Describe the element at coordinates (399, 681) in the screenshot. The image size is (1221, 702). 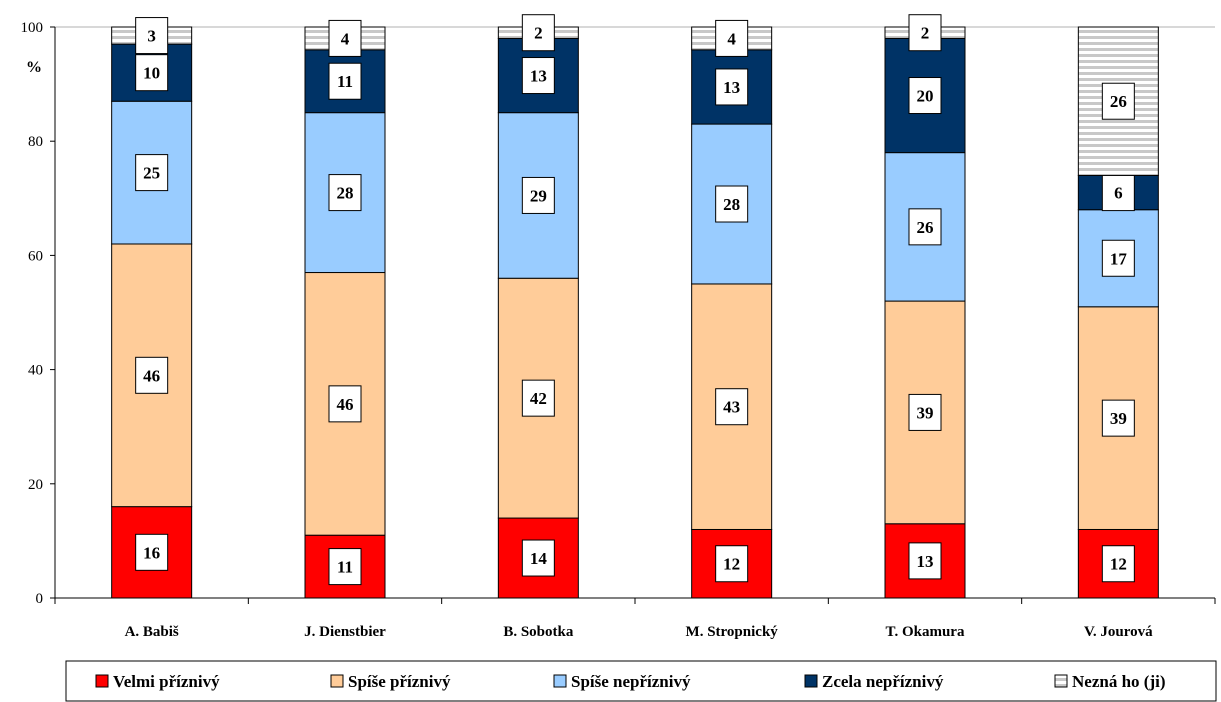
I see `legend-label: Spíše příznivý` at that location.